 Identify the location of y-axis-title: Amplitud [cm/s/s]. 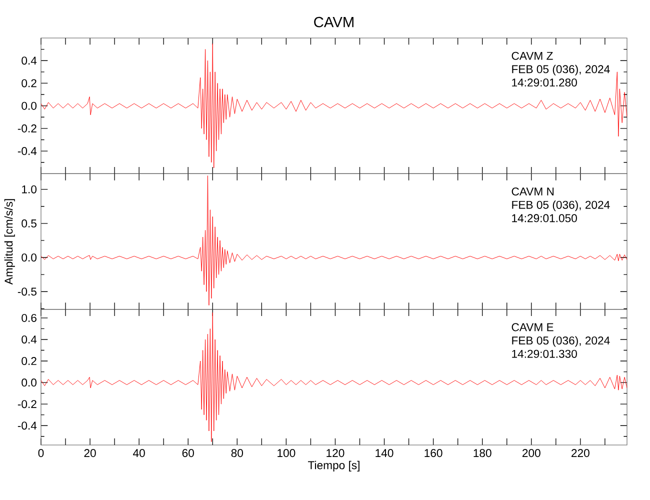
(9, 242).